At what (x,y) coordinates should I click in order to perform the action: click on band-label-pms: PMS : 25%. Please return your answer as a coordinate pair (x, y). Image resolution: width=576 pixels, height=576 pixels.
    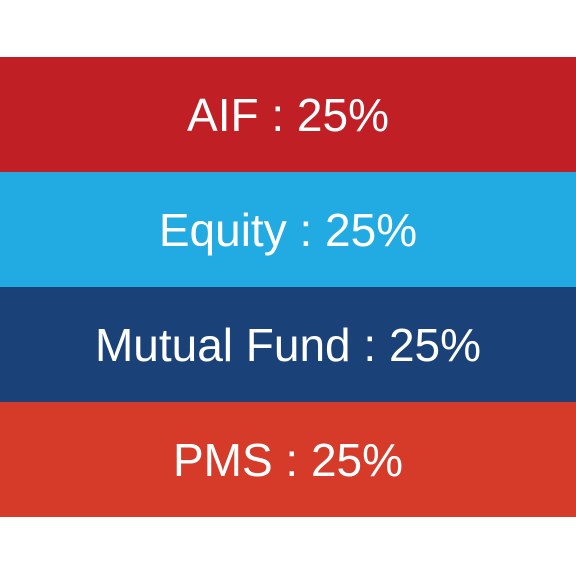
    Looking at the image, I should click on (288, 459).